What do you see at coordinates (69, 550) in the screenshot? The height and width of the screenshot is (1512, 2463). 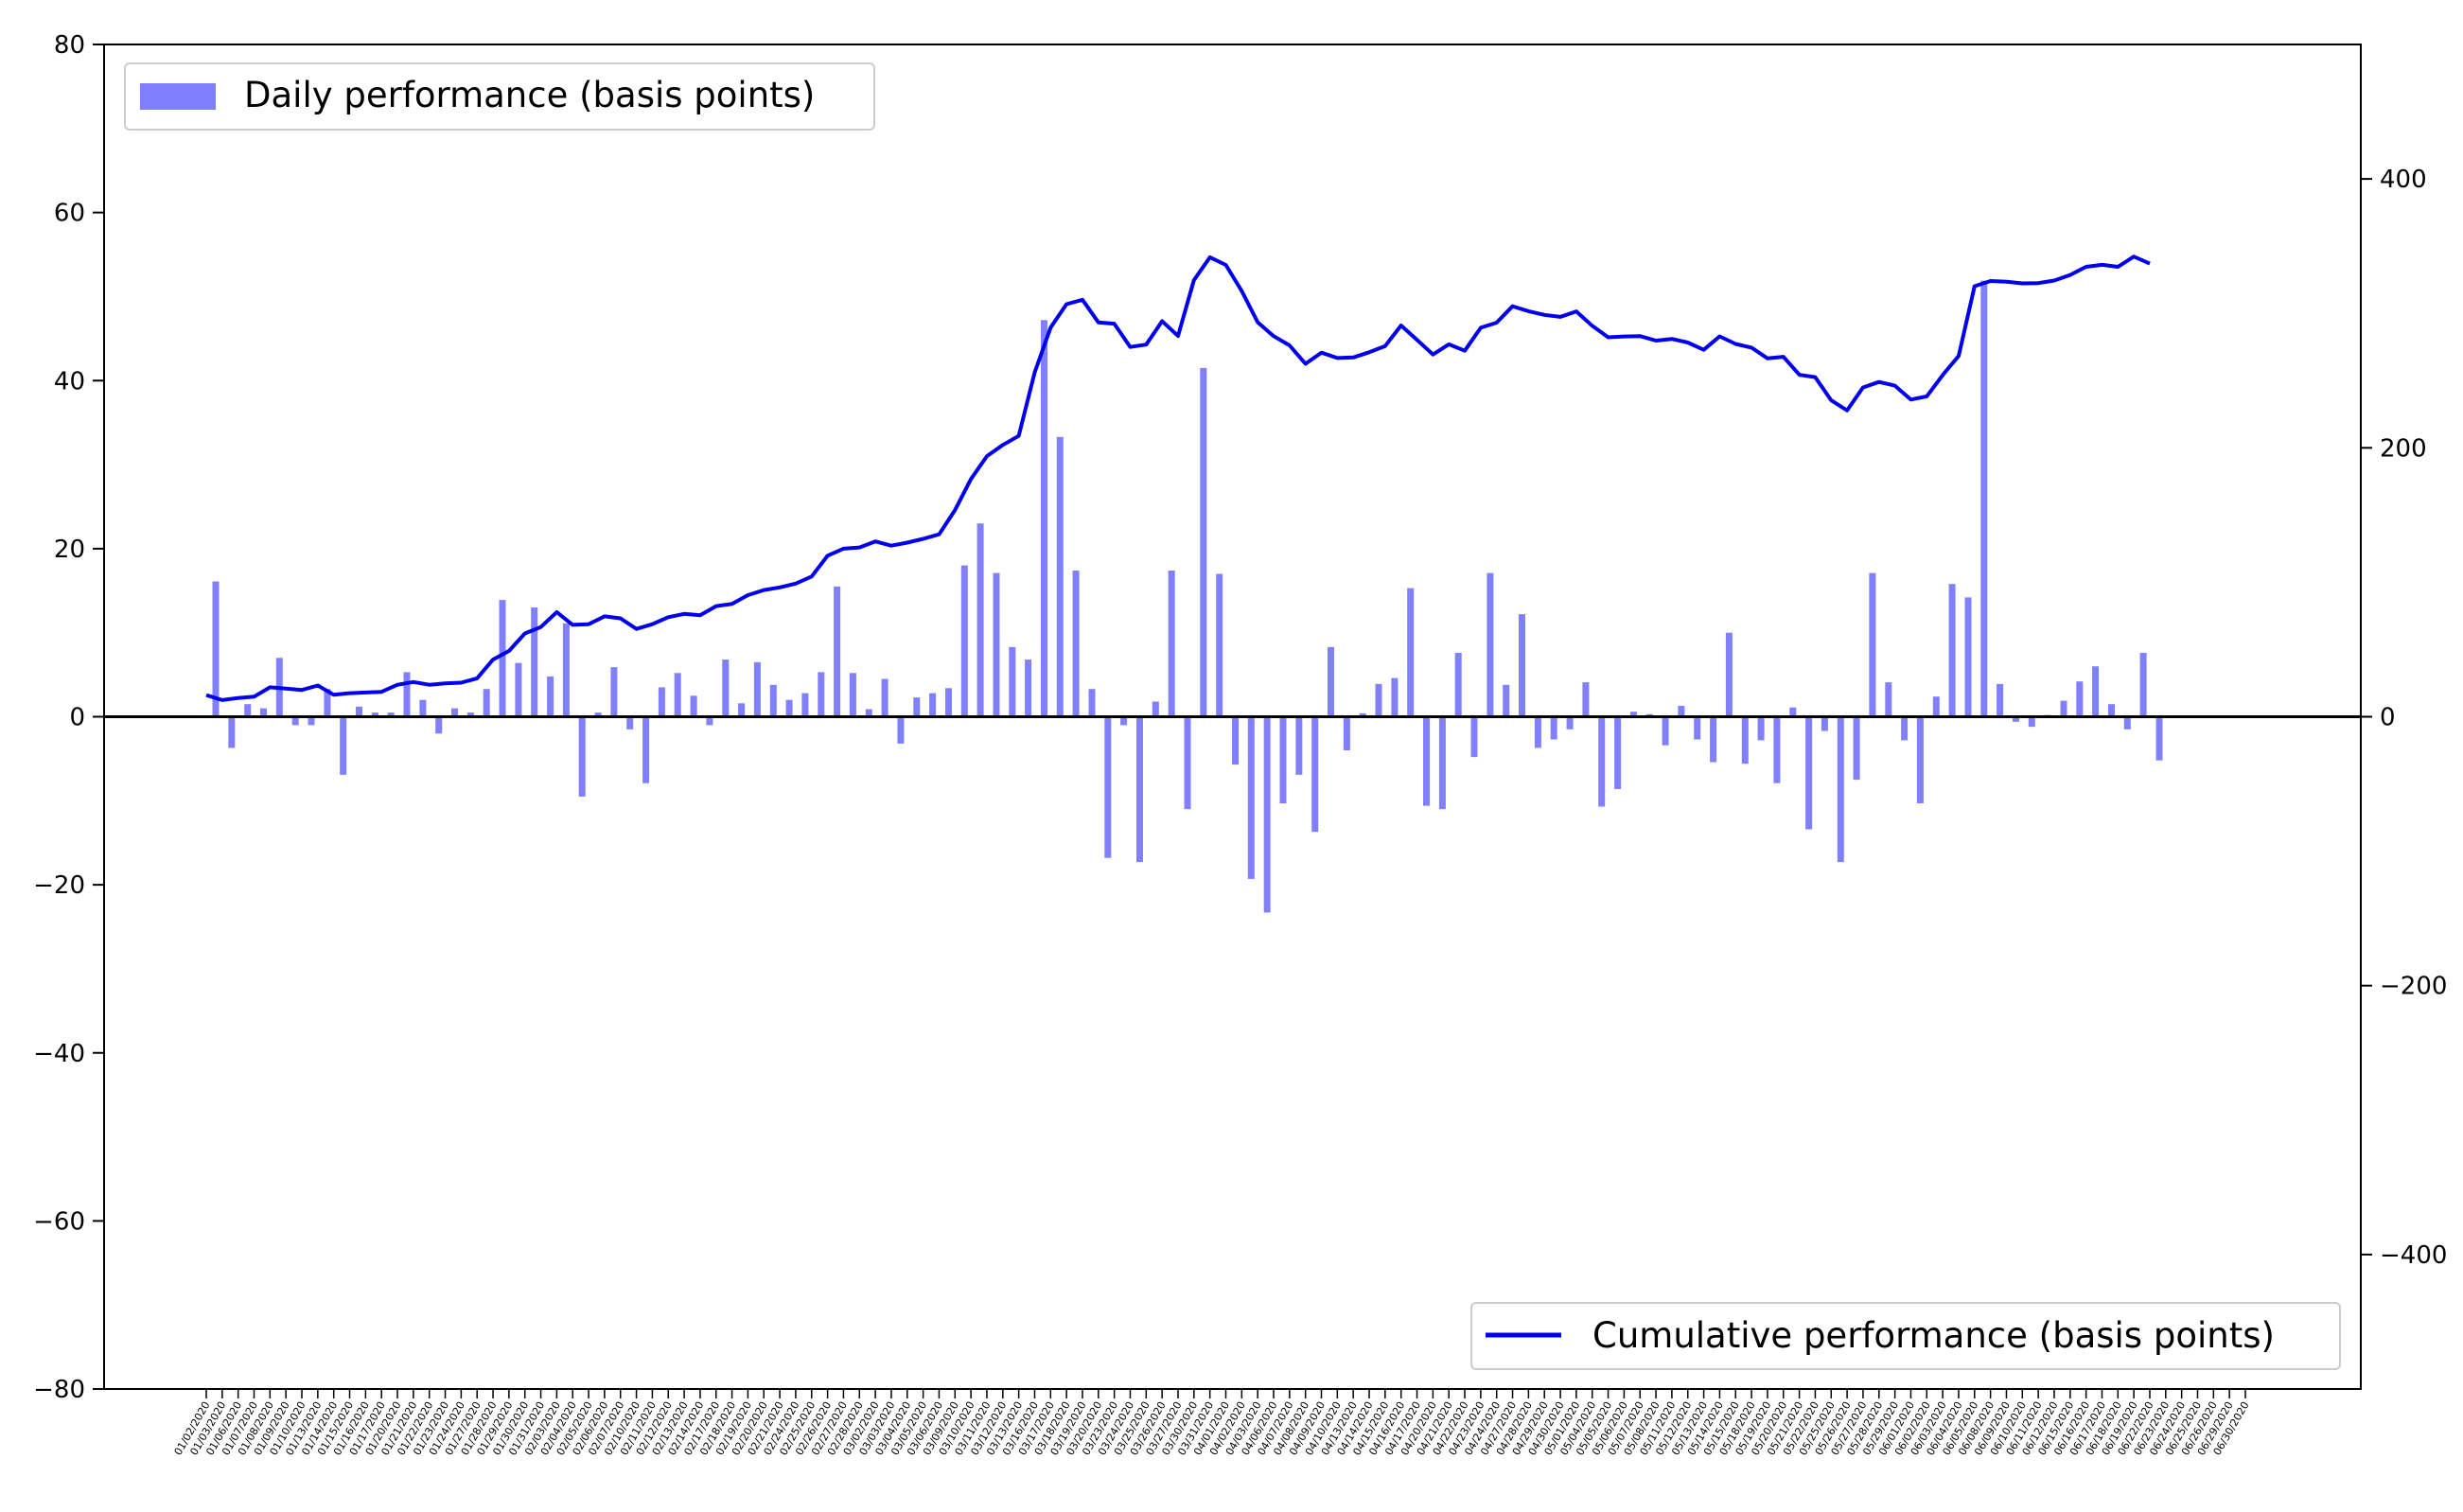 I see `left-tick-label: 20` at bounding box center [69, 550].